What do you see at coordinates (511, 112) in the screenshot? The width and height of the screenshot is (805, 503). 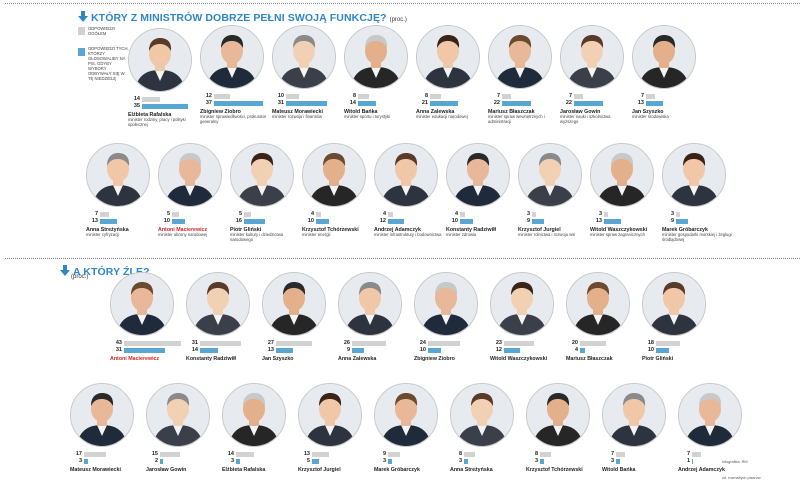 I see `minister-name: Mariusz Błaszczak` at bounding box center [511, 112].